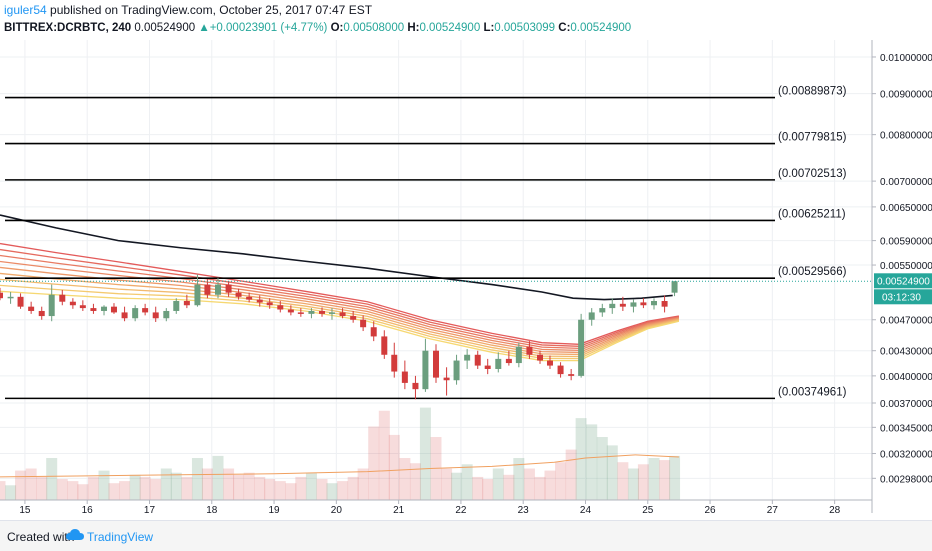 Image resolution: width=932 pixels, height=551 pixels. I want to click on x-tick-label: 27, so click(773, 510).